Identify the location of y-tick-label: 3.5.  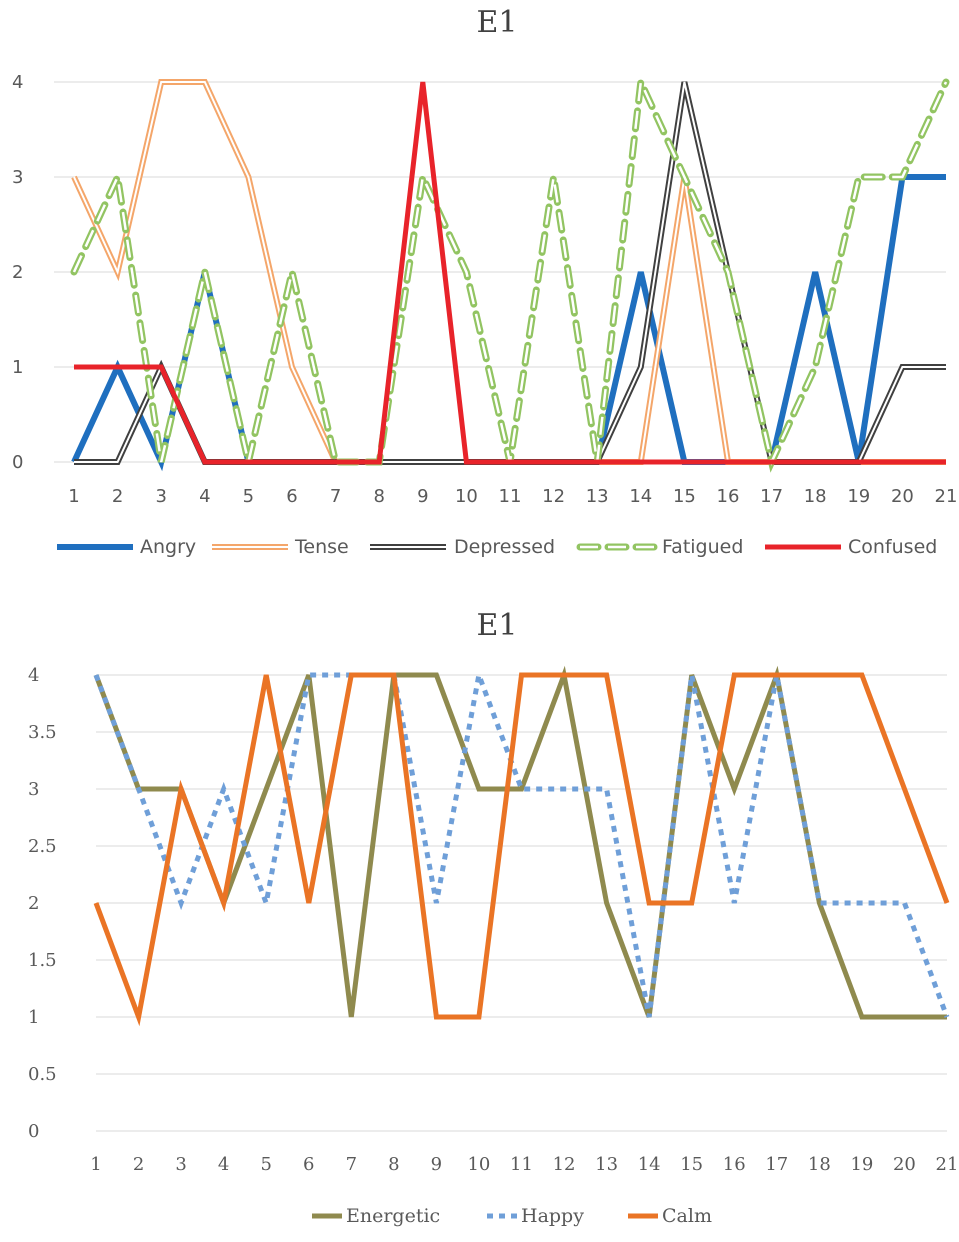
(42, 732).